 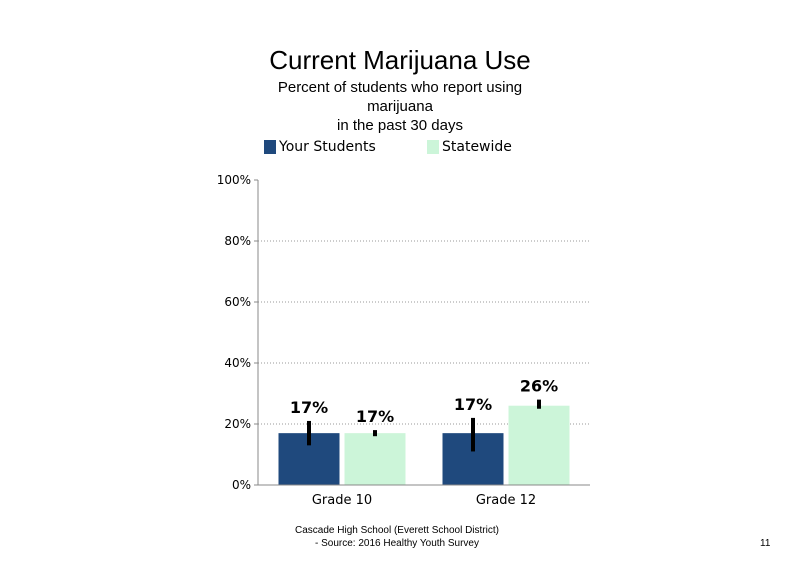 What do you see at coordinates (433, 147) in the screenshot?
I see `legend-swatch-statewide` at bounding box center [433, 147].